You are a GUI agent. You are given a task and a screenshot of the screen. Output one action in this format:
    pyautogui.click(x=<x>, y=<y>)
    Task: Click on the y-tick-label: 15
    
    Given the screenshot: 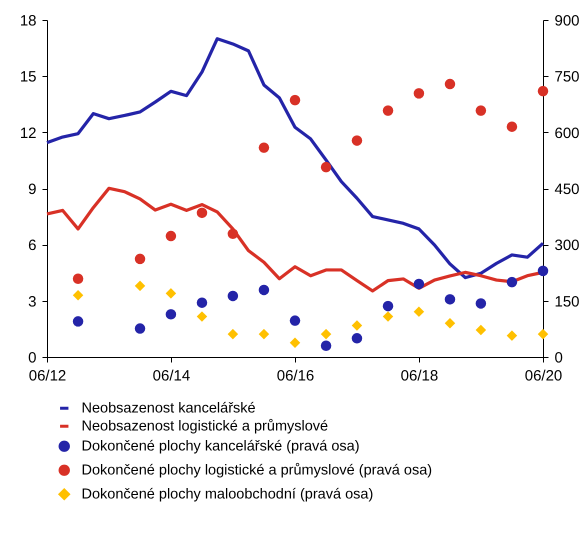 What is the action you would take?
    pyautogui.click(x=28, y=77)
    